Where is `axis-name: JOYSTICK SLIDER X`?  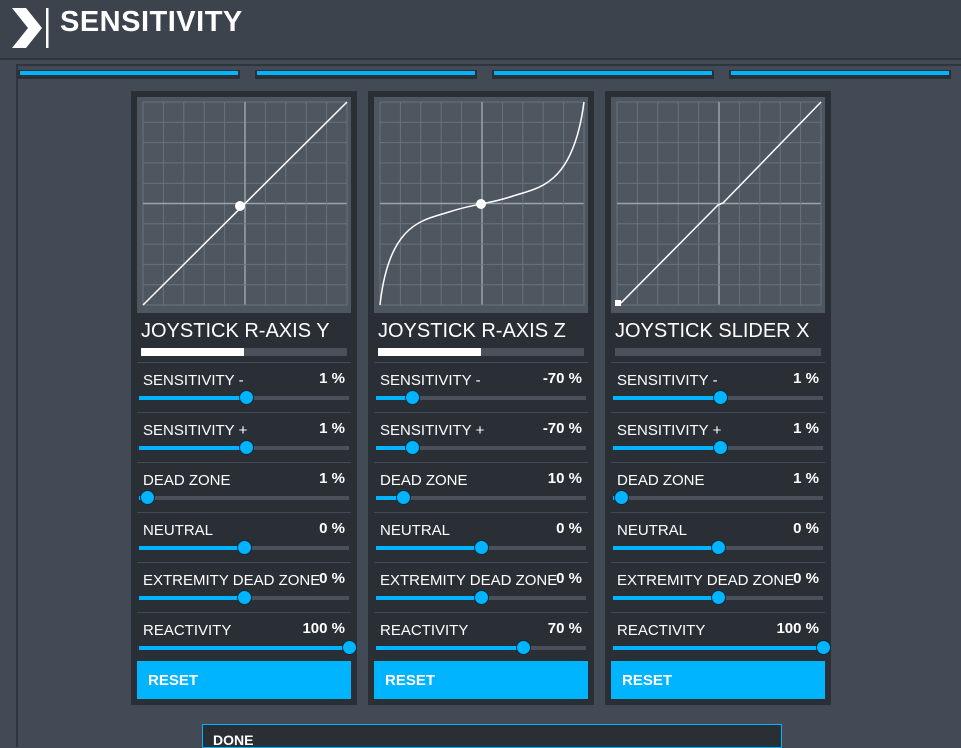
axis-name: JOYSTICK SLIDER X is located at coordinates (712, 331).